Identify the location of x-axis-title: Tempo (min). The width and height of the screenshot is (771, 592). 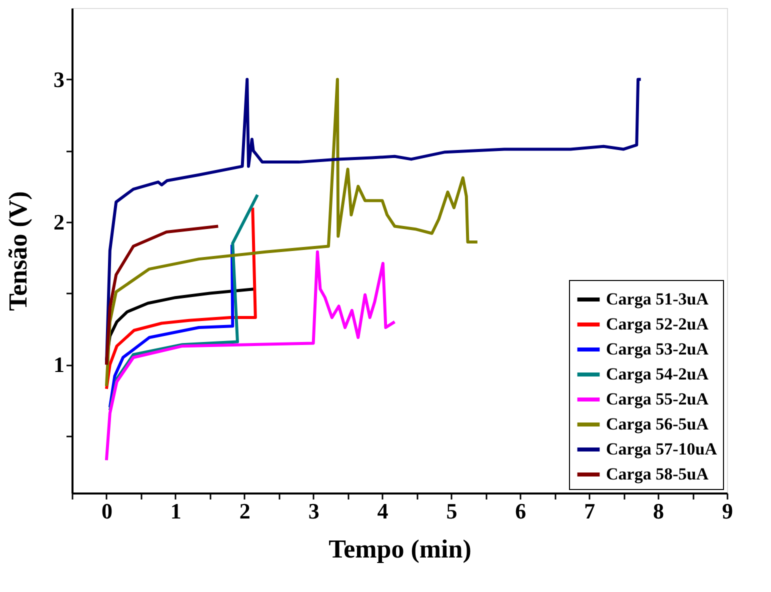
(400, 549).